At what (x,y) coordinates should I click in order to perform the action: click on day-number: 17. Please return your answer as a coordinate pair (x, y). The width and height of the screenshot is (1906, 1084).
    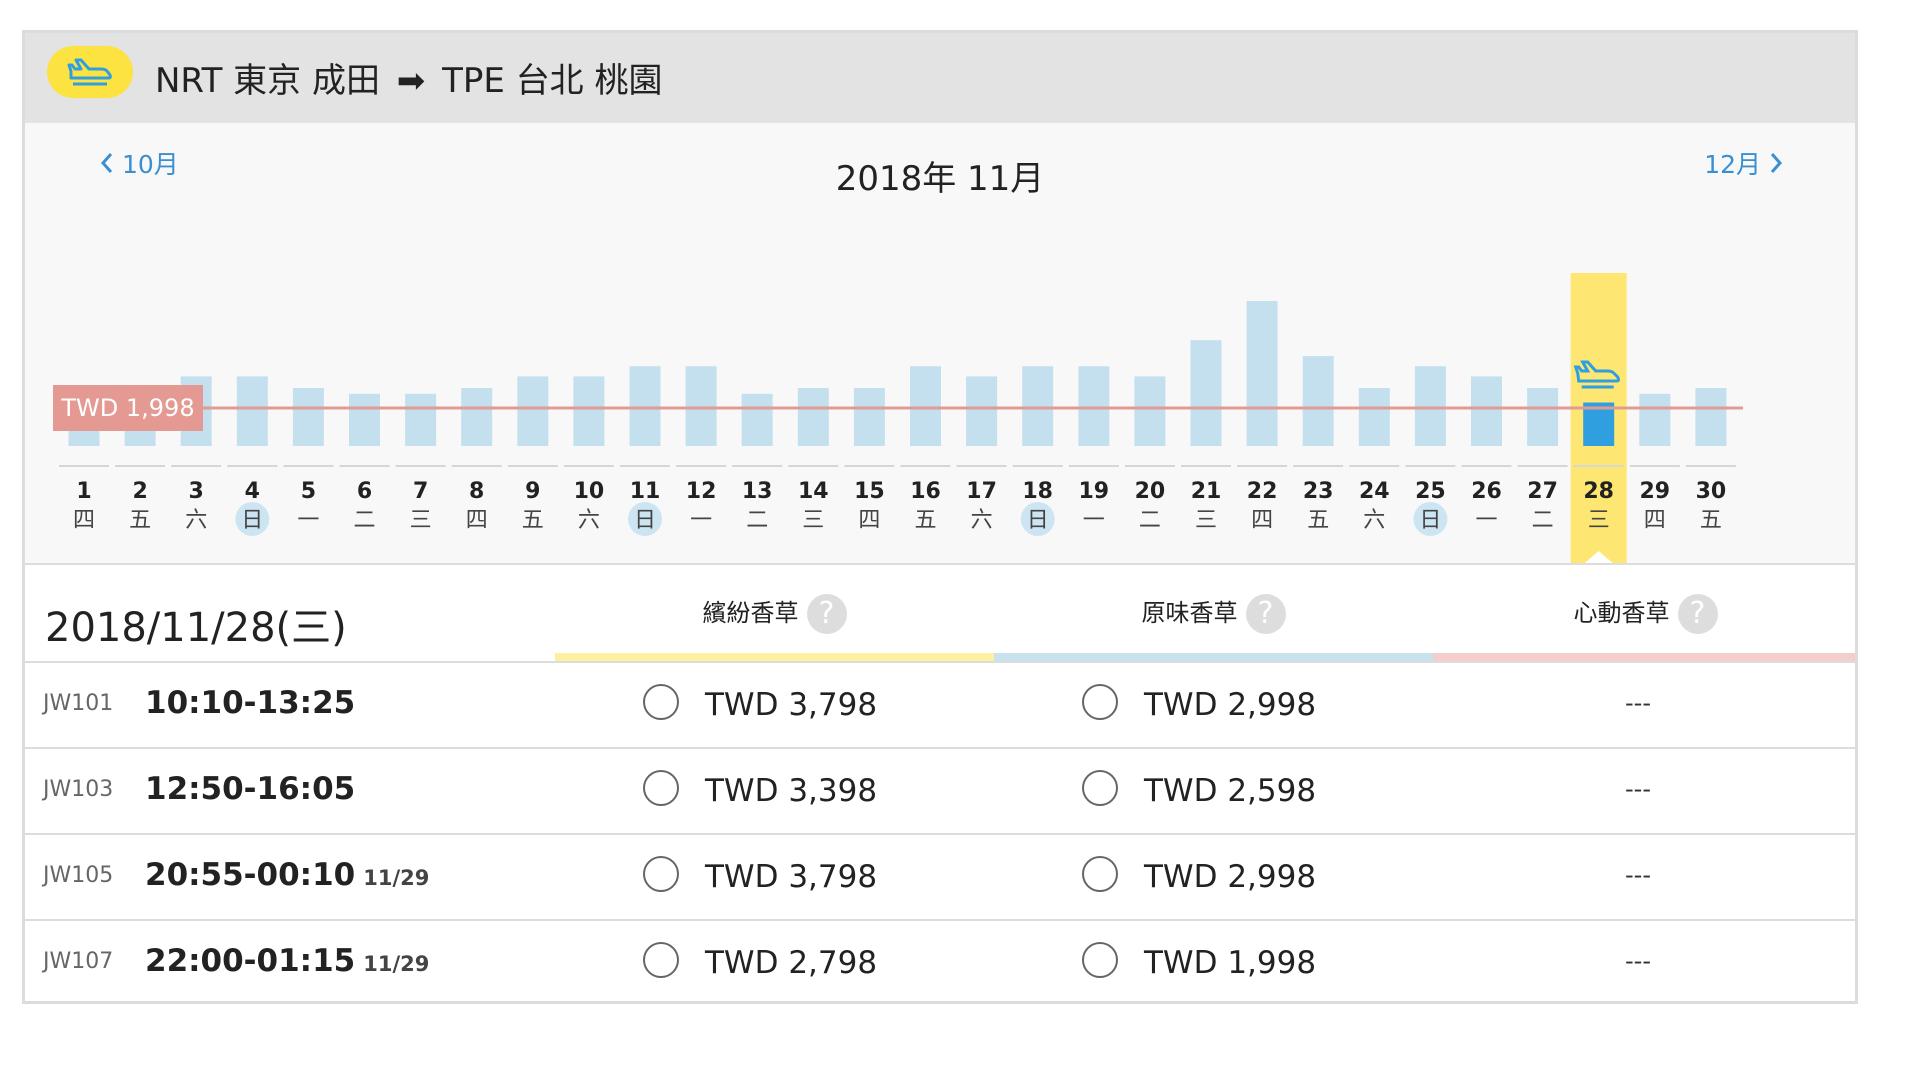
    Looking at the image, I should click on (981, 491).